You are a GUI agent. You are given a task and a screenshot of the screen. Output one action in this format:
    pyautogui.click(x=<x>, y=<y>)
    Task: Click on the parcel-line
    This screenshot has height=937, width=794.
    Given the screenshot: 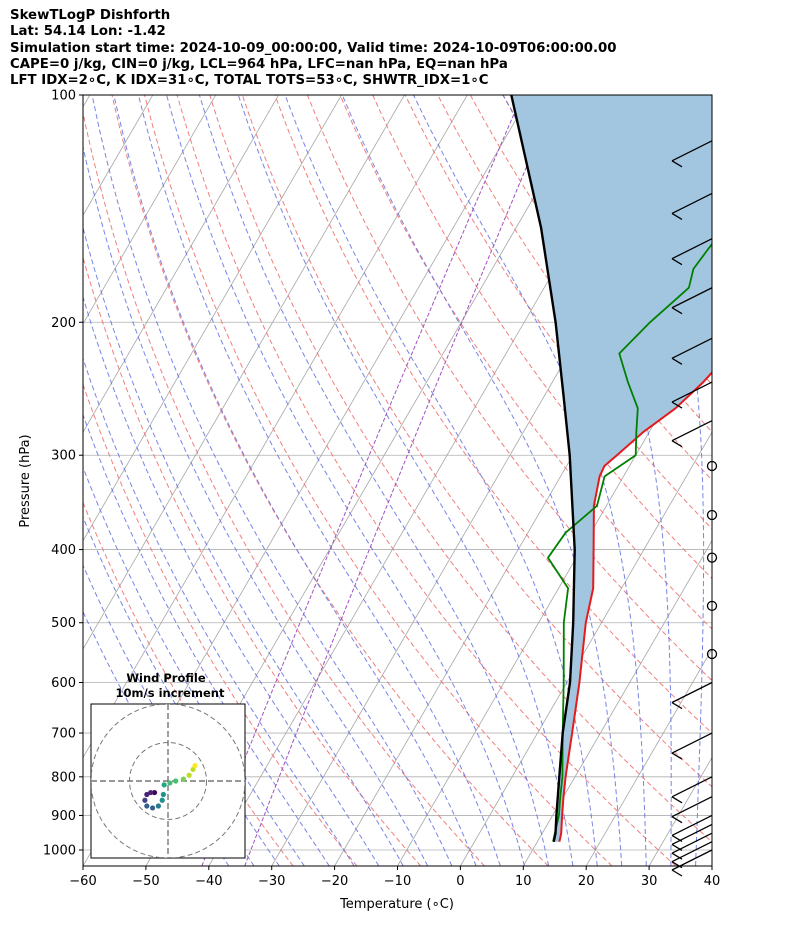 What is the action you would take?
    pyautogui.click(x=543, y=468)
    